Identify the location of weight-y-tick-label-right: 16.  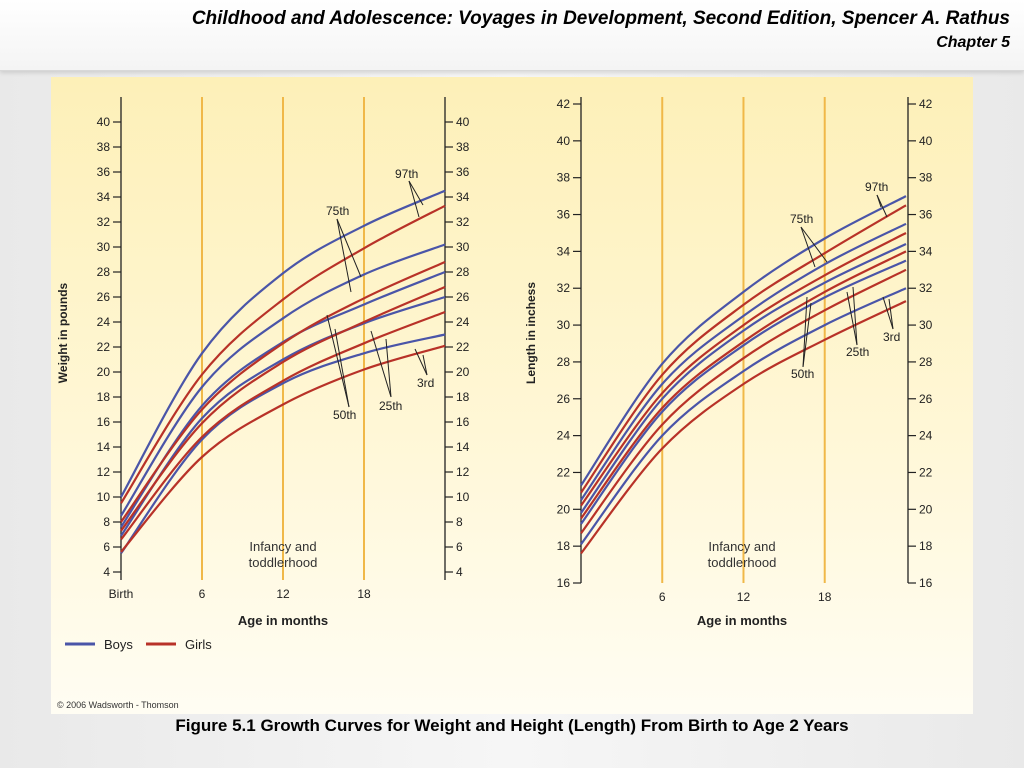
(463, 422).